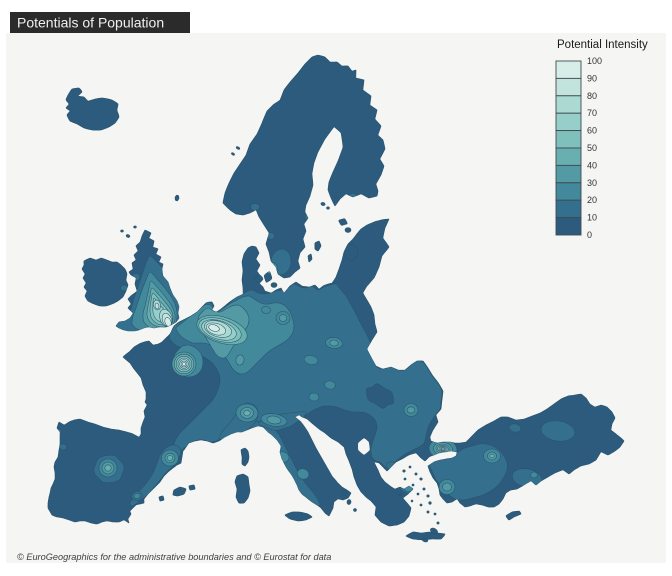 The width and height of the screenshot is (672, 576). What do you see at coordinates (589, 235) in the screenshot?
I see `svg-text: 0` at bounding box center [589, 235].